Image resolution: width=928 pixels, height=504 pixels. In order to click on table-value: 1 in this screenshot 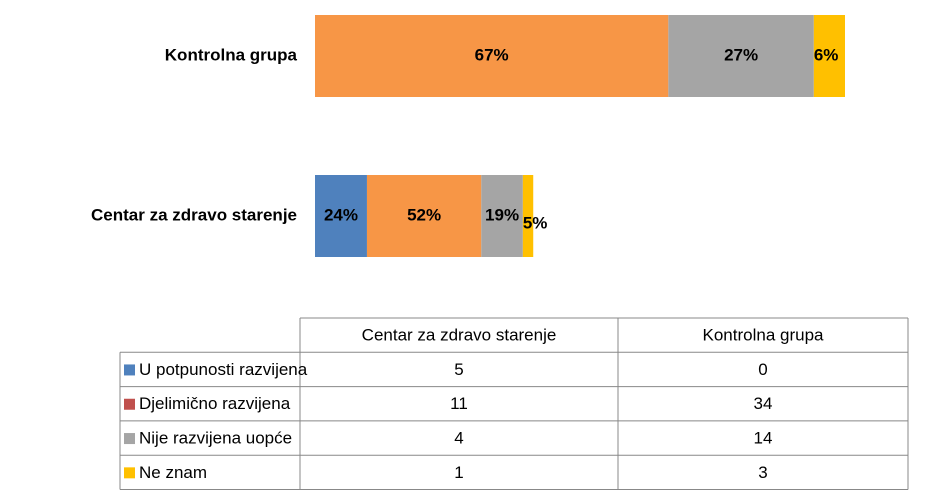, I will do `click(458, 472)`.